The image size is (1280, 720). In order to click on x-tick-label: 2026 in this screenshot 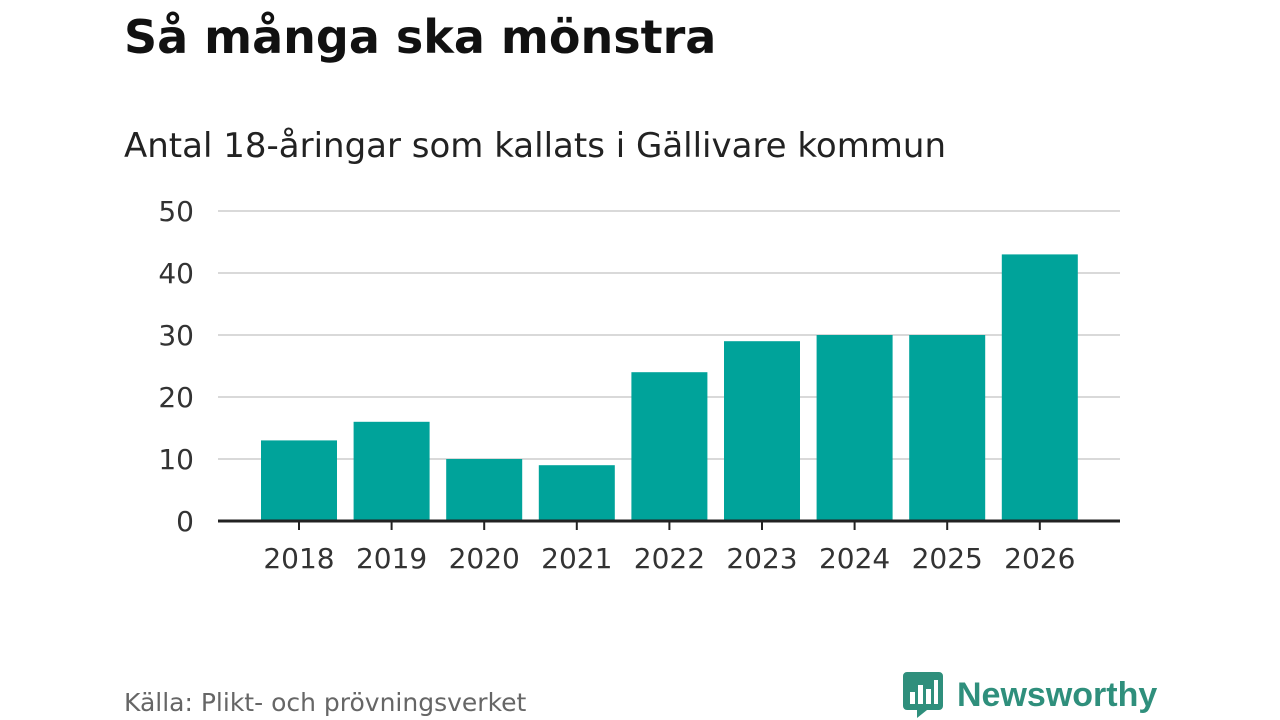, I will do `click(1039, 558)`.